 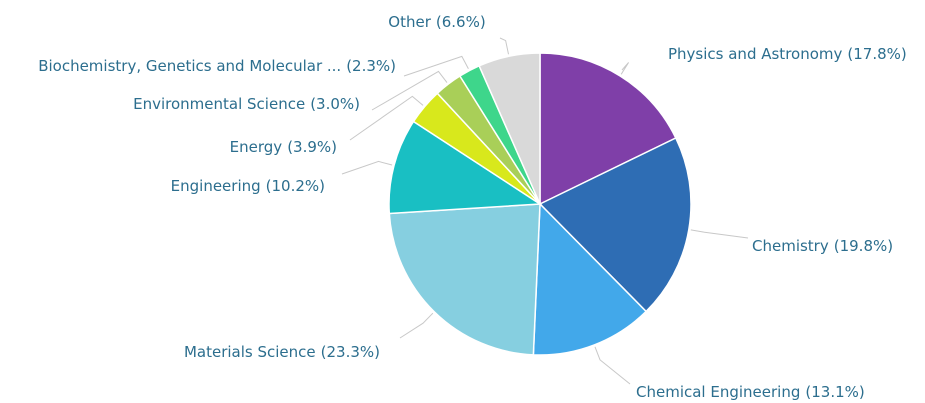 What do you see at coordinates (863, 246) in the screenshot?
I see `slice-value: (19.8%)` at bounding box center [863, 246].